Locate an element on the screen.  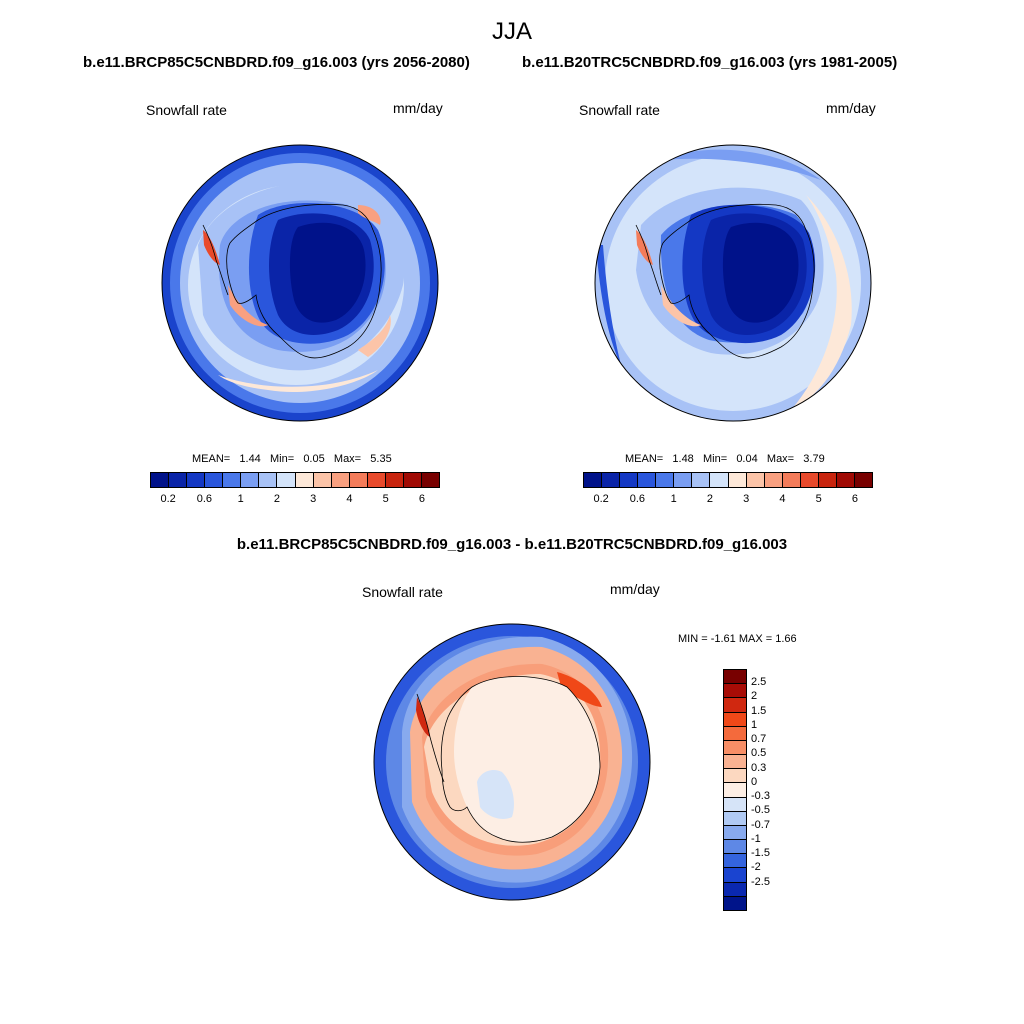
diff-colorbar-tick-label: 1.5 is located at coordinates (759, 710).